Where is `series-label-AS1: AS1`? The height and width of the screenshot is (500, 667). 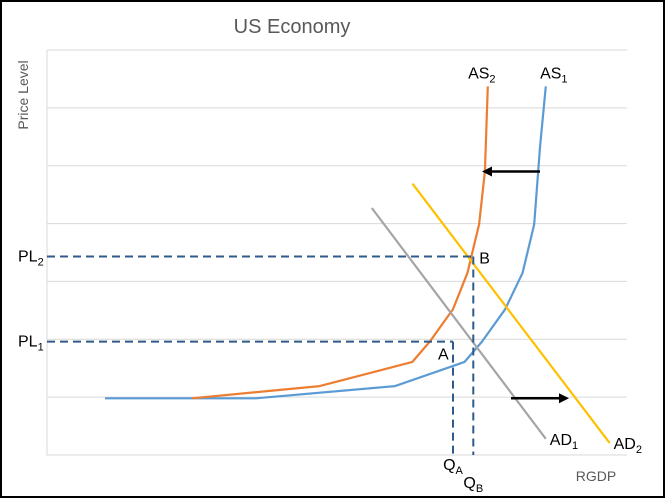 series-label-AS1: AS1 is located at coordinates (553, 75).